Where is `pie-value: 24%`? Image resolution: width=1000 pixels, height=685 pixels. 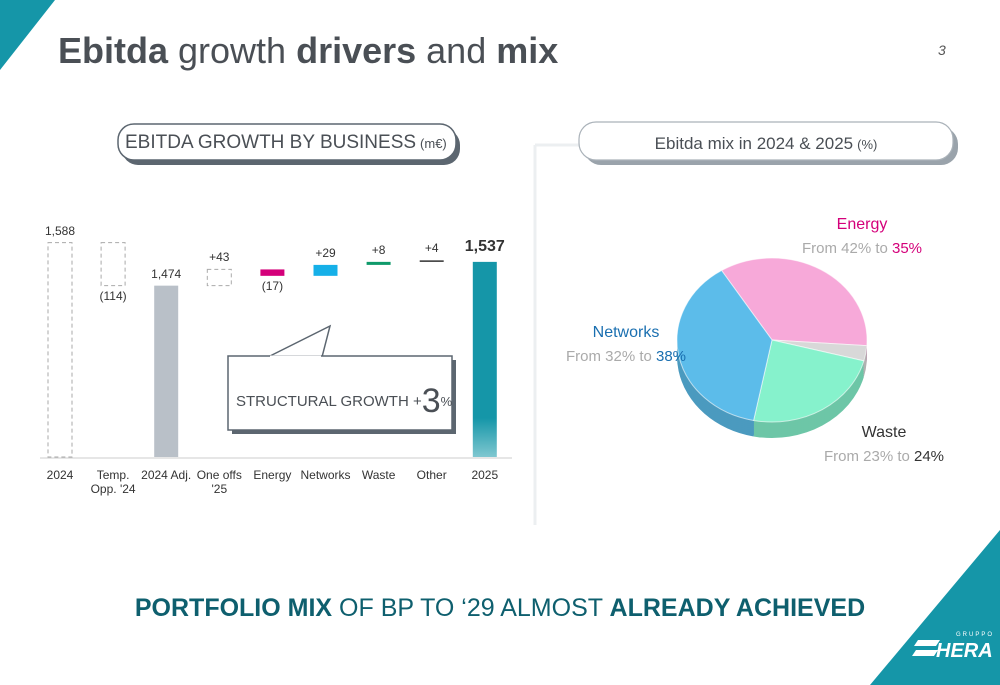
pie-value: 24% is located at coordinates (929, 456).